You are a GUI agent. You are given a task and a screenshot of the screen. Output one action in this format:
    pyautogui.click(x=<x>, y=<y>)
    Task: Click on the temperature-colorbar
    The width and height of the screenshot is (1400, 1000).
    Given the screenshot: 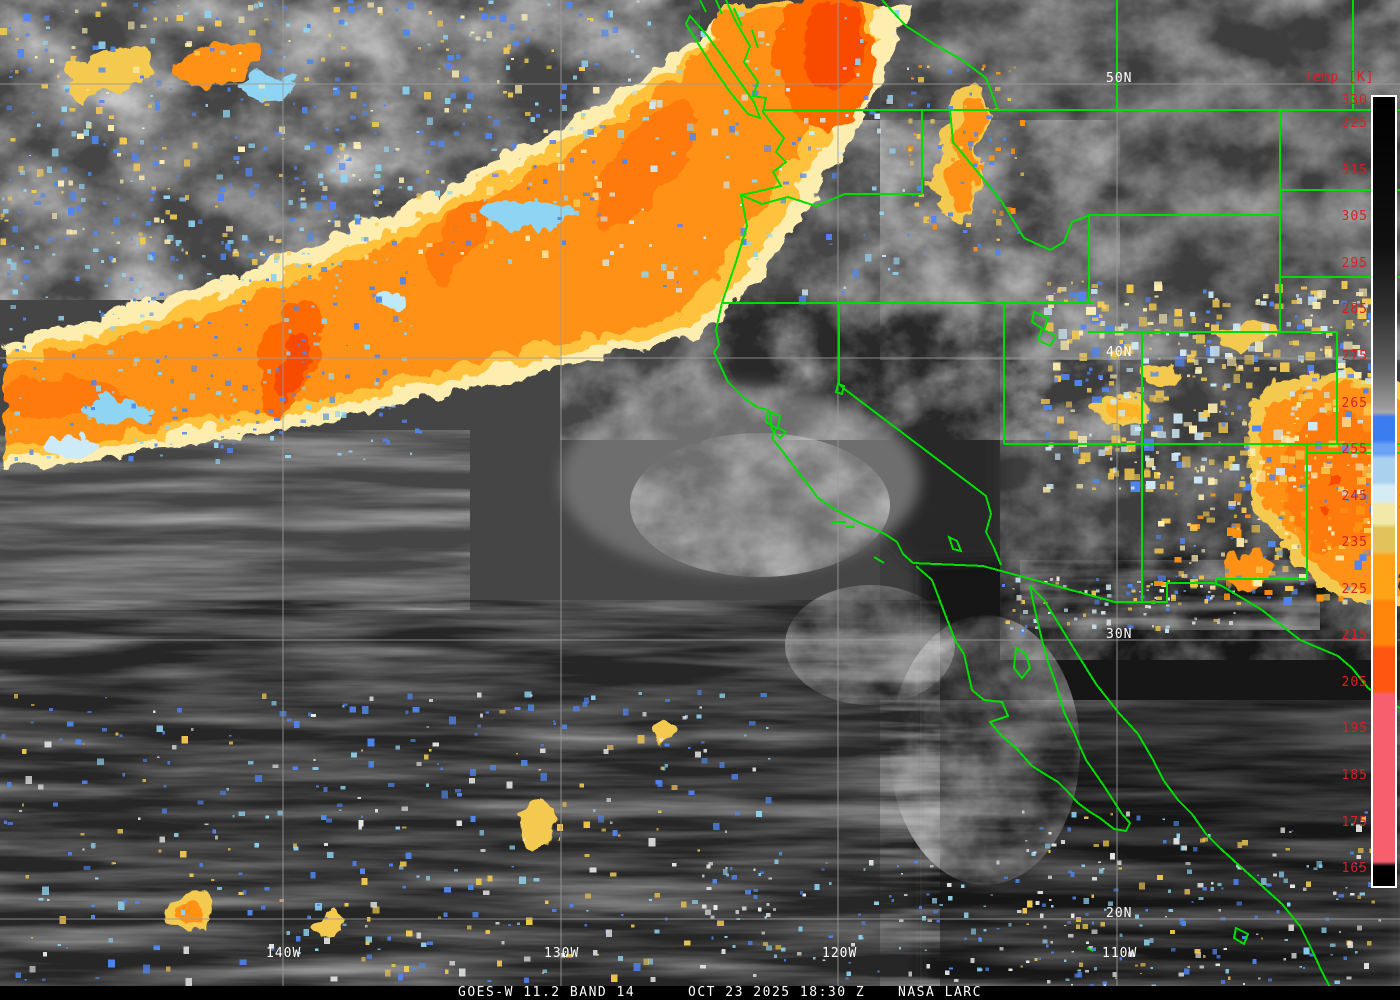 What is the action you would take?
    pyautogui.click(x=1384, y=491)
    